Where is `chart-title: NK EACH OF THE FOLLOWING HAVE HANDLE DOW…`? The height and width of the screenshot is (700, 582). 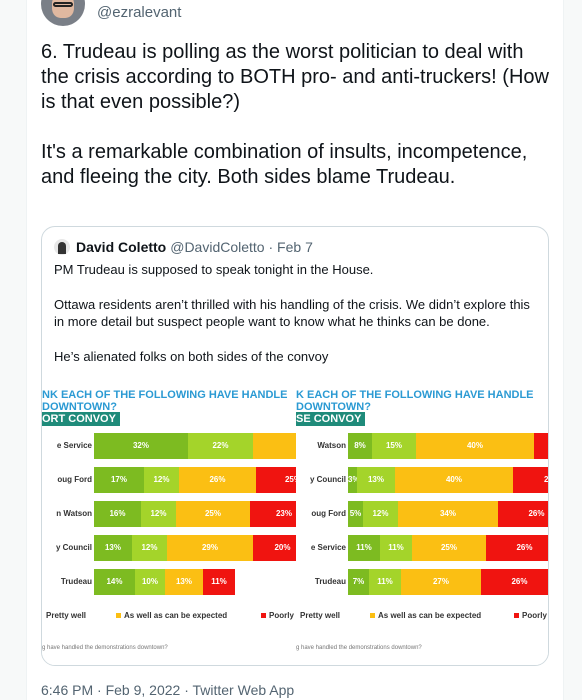
chart-title: NK EACH OF THE FOLLOWING HAVE HANDLE DOW… is located at coordinates (164, 401).